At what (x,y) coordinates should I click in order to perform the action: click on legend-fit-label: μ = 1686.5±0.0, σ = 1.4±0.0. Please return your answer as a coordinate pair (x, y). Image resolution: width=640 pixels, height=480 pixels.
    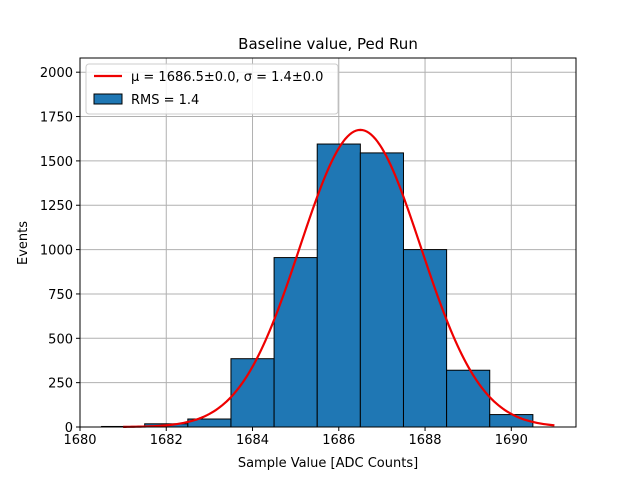
    Looking at the image, I should click on (227, 77).